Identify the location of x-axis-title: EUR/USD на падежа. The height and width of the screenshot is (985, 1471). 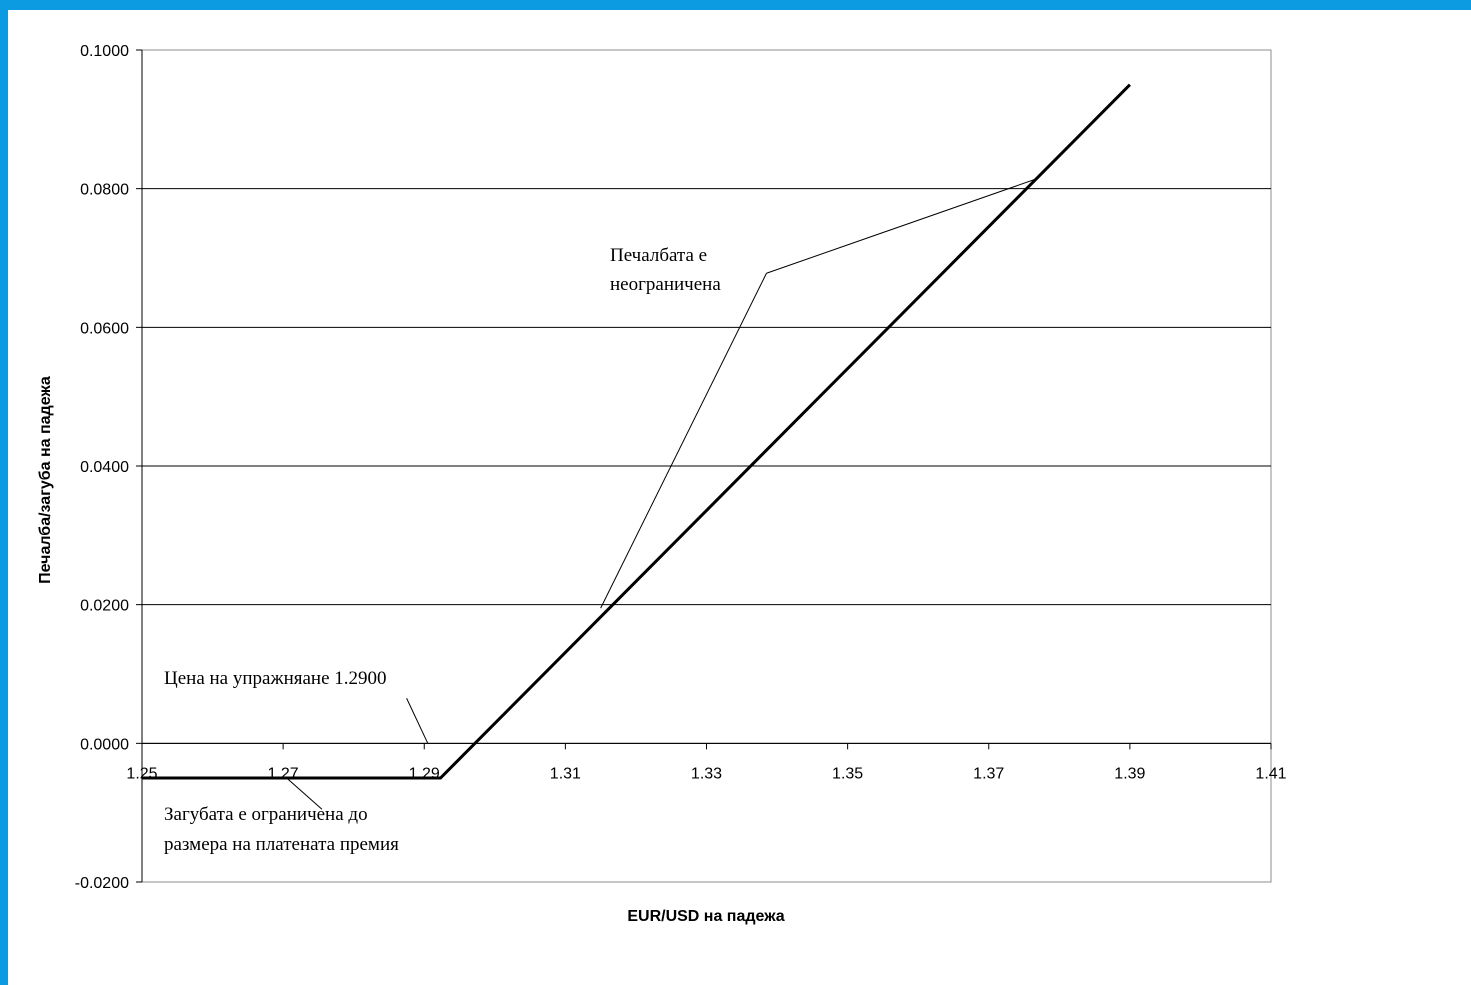
(705, 916).